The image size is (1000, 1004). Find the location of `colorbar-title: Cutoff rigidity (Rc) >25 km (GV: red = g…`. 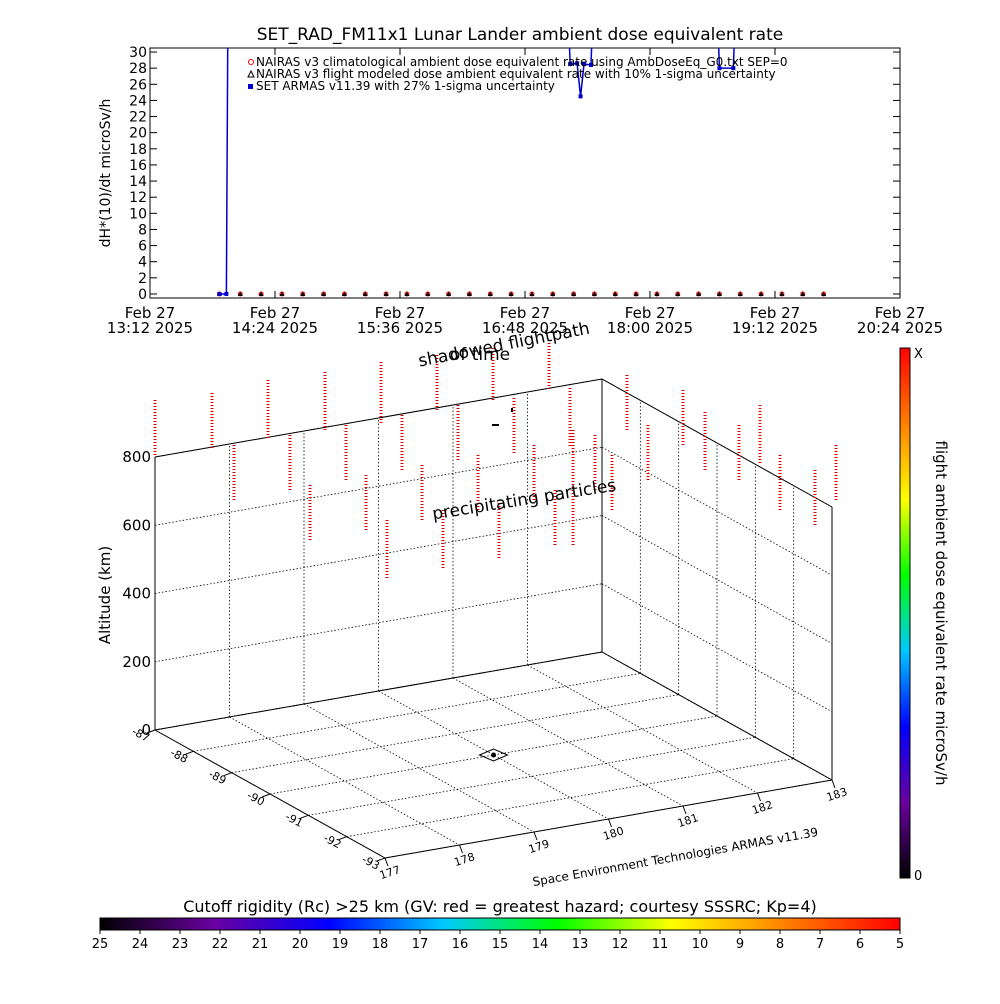

colorbar-title: Cutoff rigidity (Rc) >25 km (GV: red = g… is located at coordinates (500, 906).